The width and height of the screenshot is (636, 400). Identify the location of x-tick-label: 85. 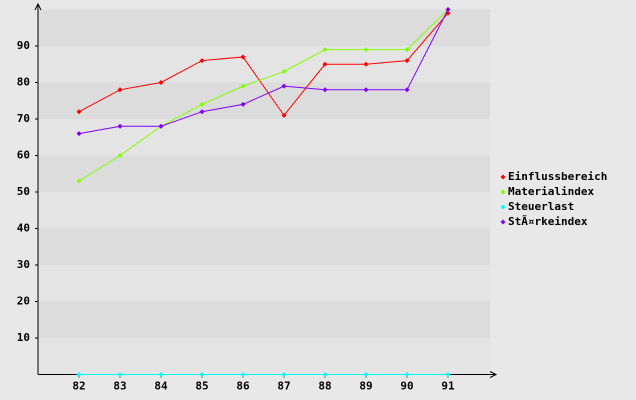
(201, 386).